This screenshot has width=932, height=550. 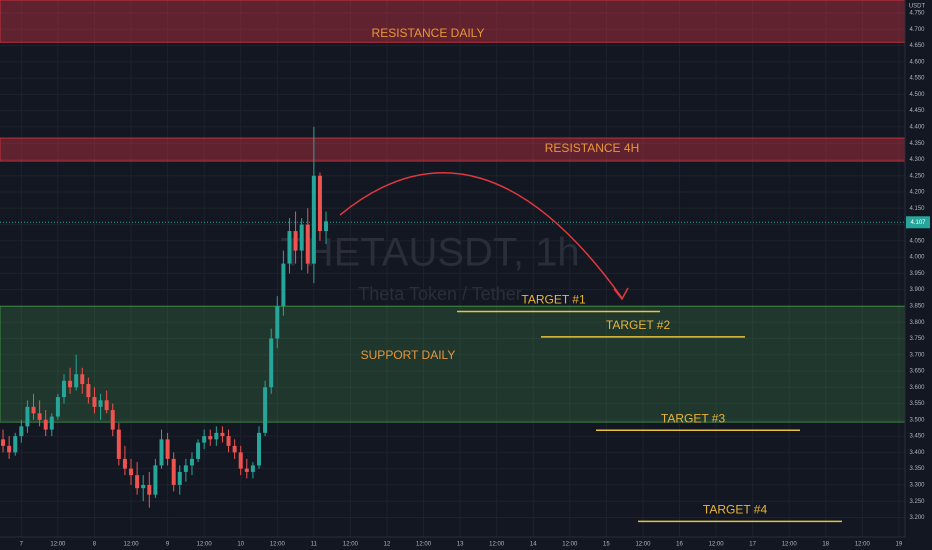 I want to click on y-tick-label: 4.350, so click(x=917, y=144).